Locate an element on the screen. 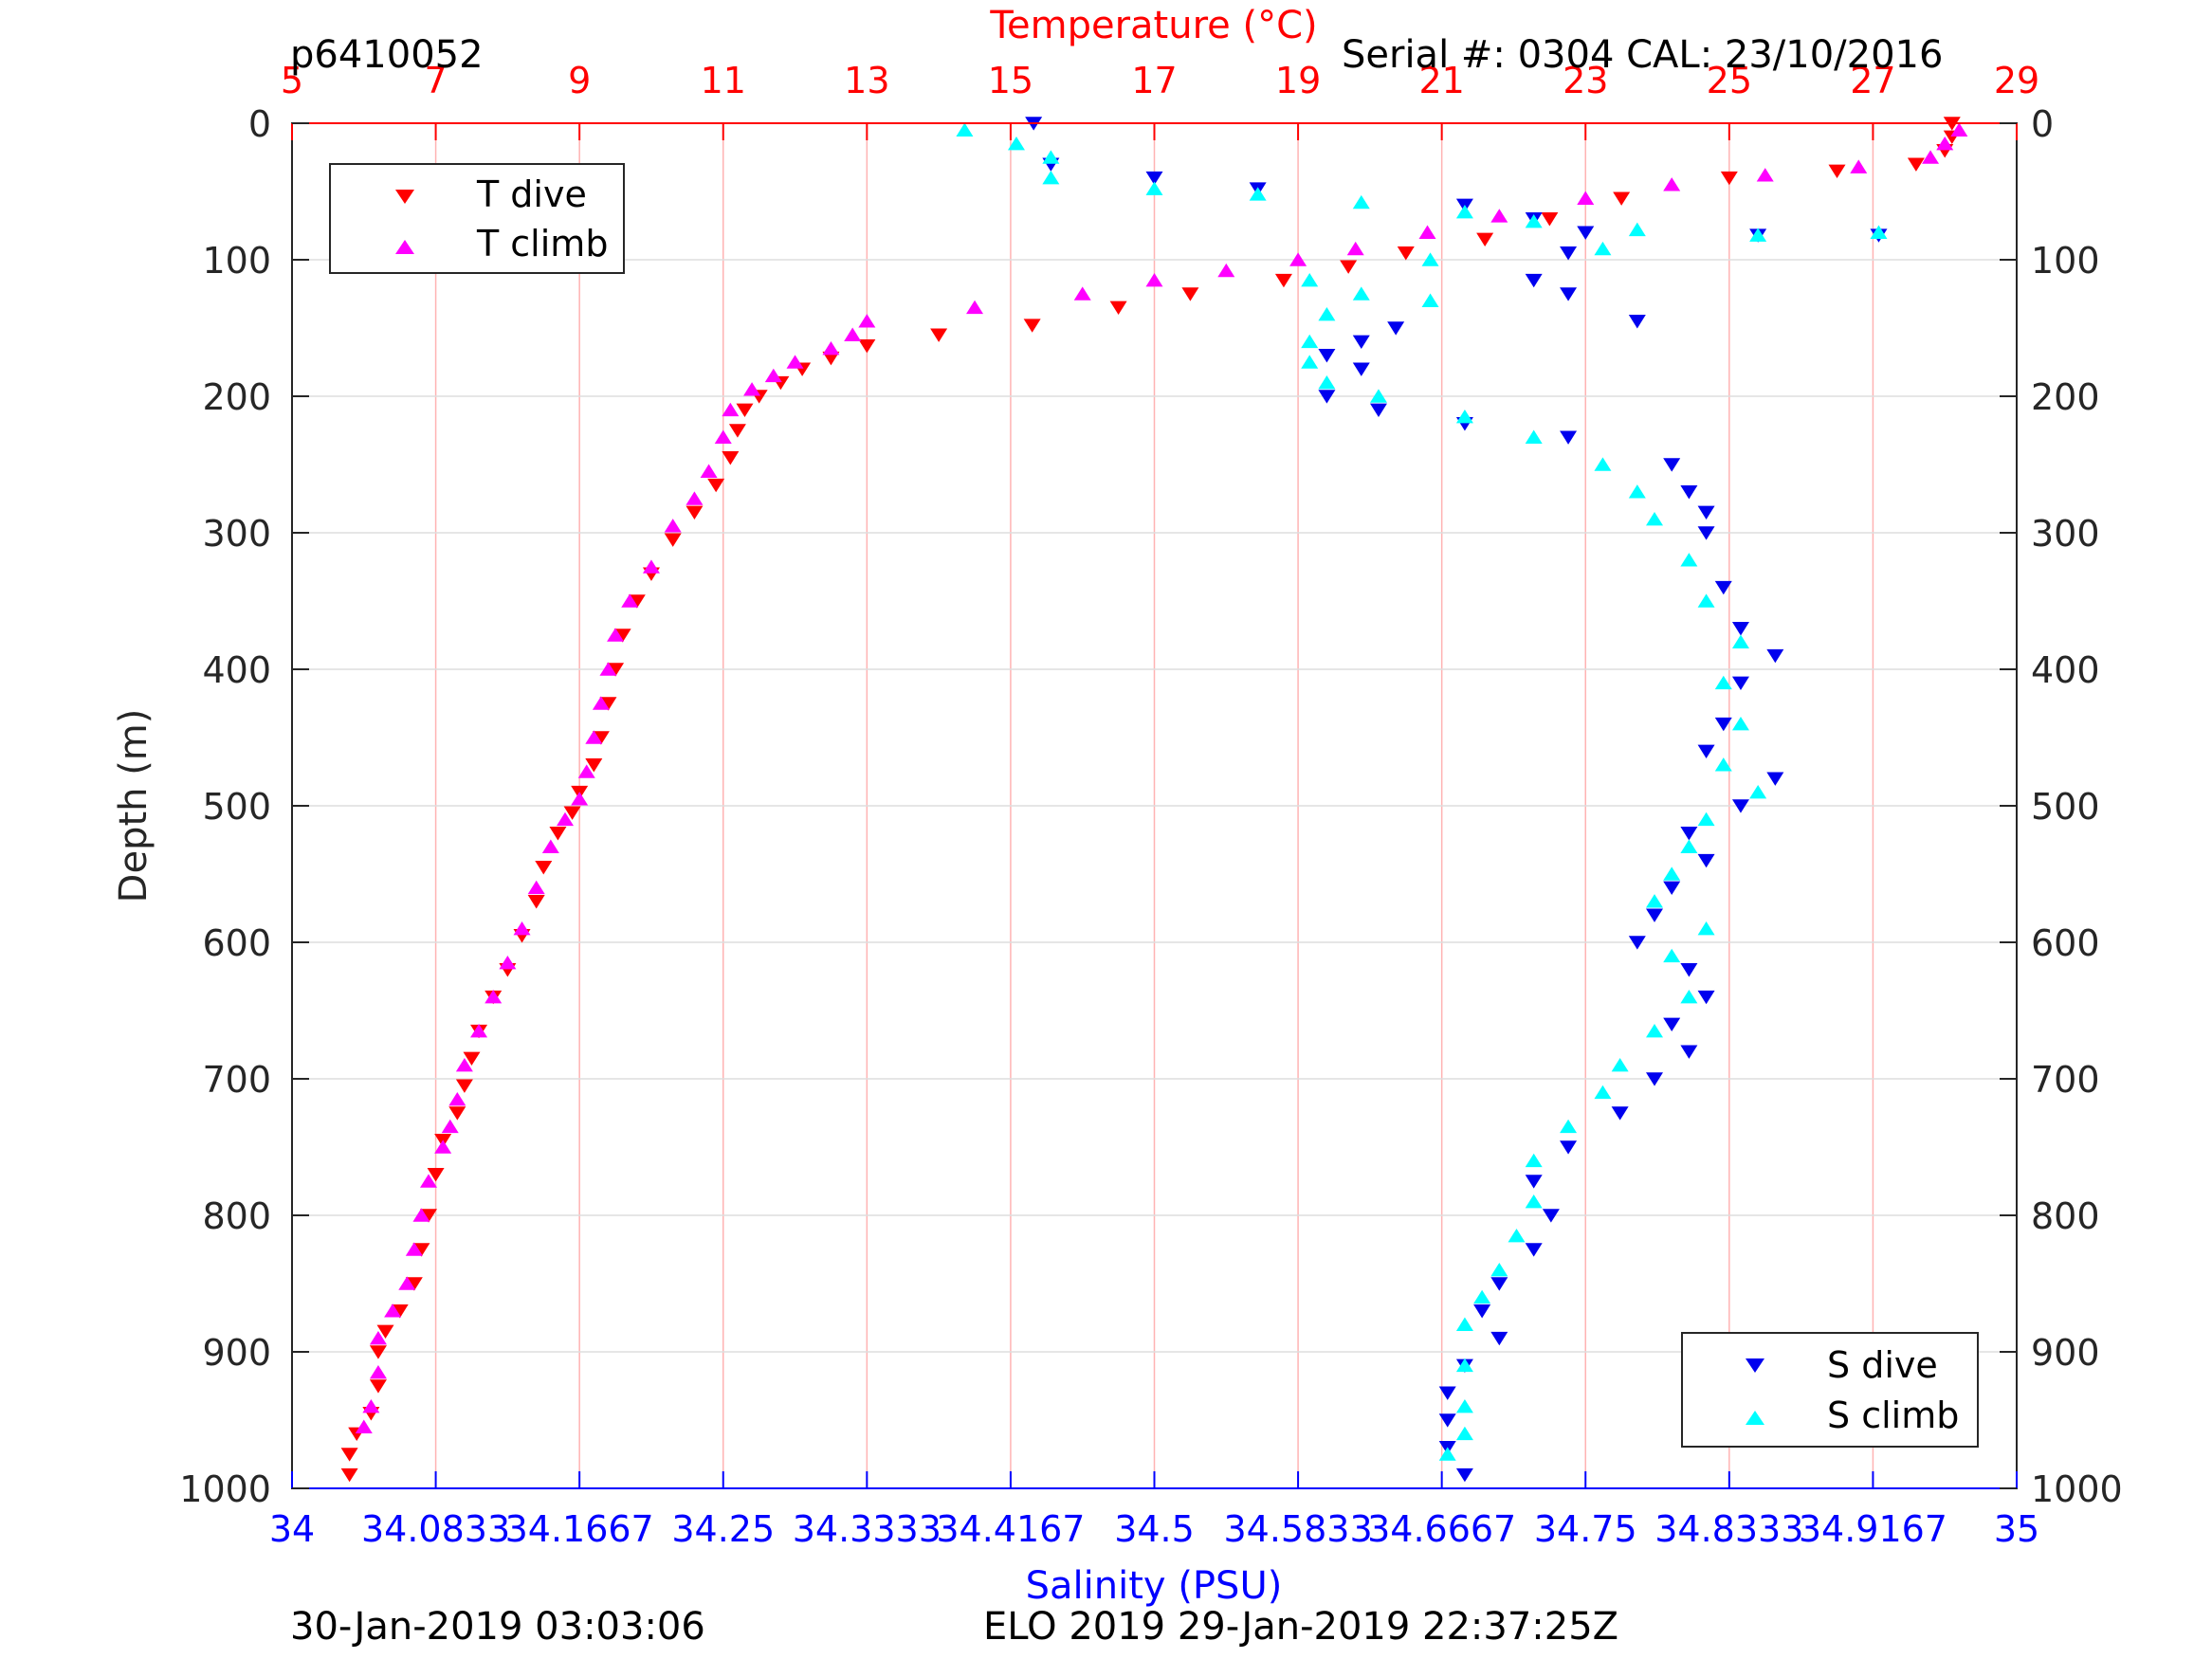 The height and width of the screenshot is (1659, 2212). legend-s-climb-label: S climb is located at coordinates (1893, 1415).